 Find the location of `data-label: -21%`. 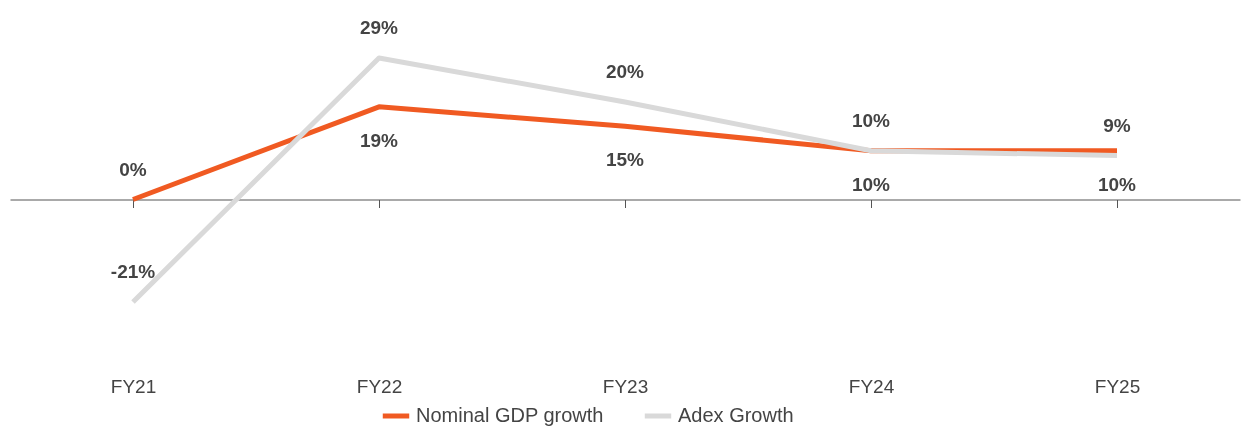

data-label: -21% is located at coordinates (133, 271).